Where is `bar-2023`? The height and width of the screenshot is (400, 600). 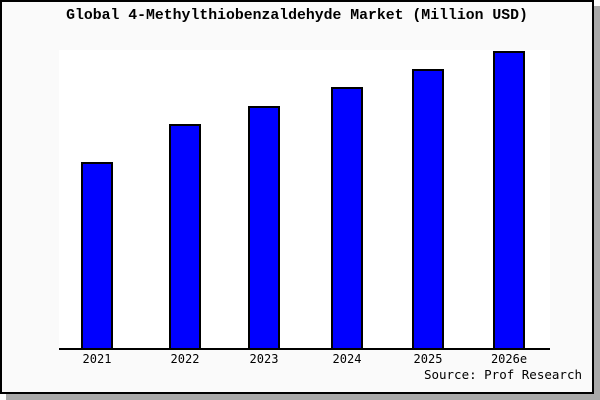 bar-2023 is located at coordinates (264, 227).